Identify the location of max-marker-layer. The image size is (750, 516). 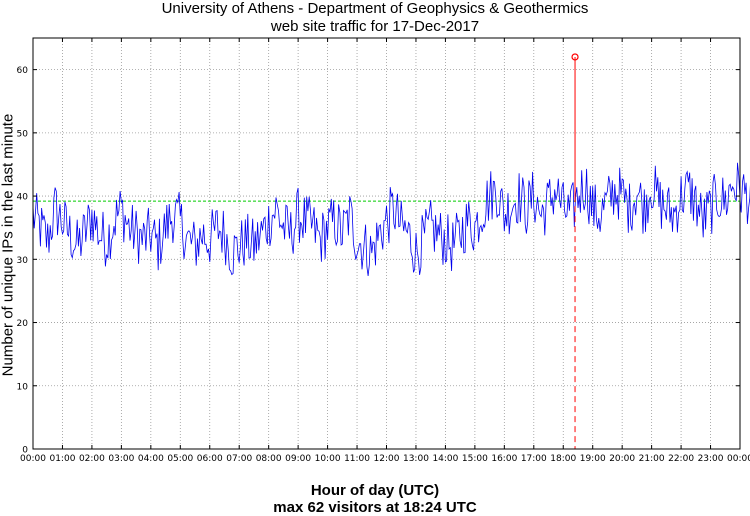
(575, 251).